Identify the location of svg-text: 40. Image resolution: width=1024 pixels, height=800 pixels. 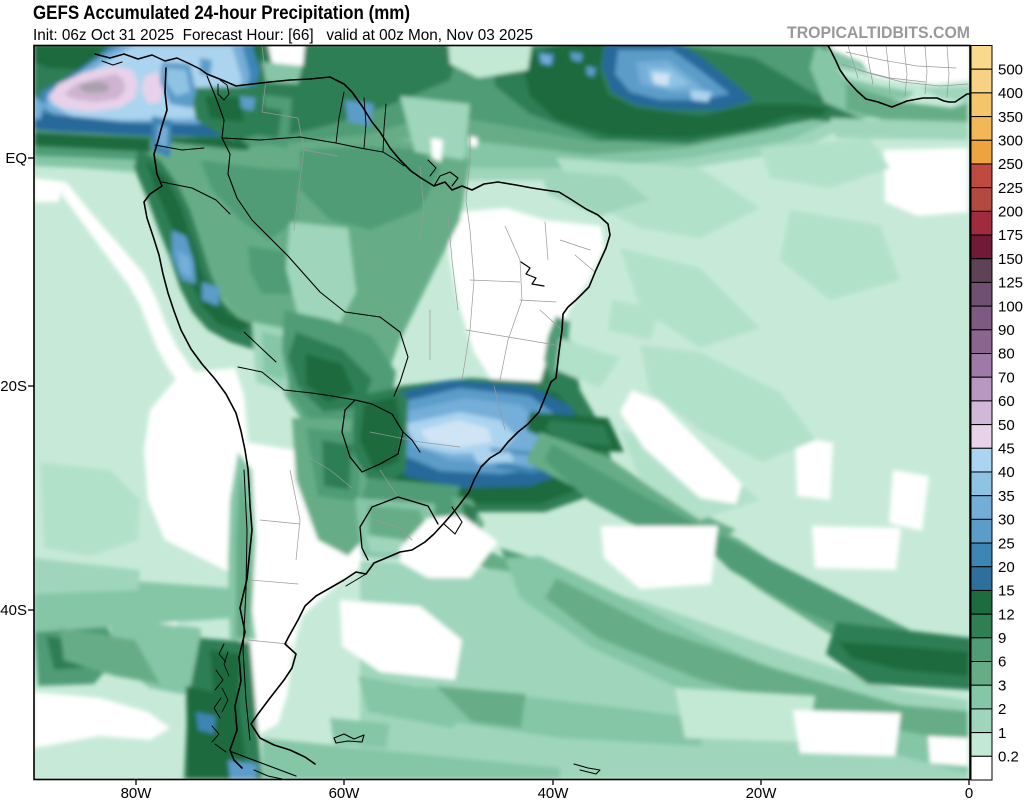
(1006, 472).